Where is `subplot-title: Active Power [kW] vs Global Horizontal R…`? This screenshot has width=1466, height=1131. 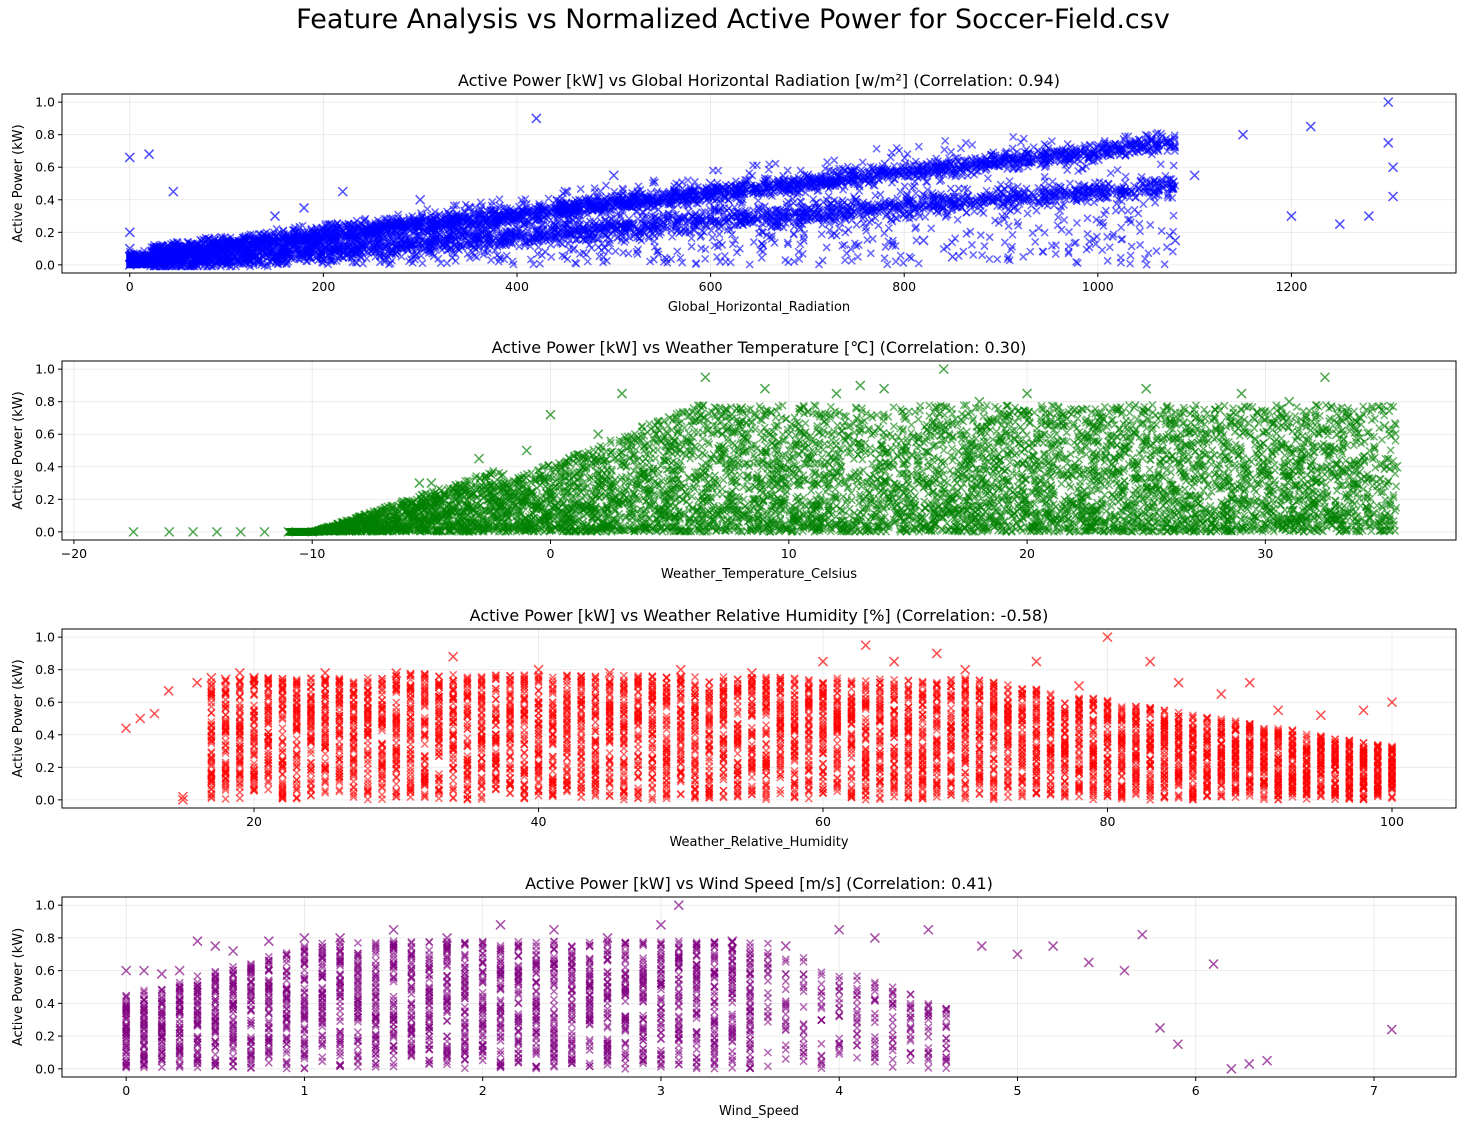
subplot-title: Active Power [kW] vs Global Horizontal R… is located at coordinates (759, 80).